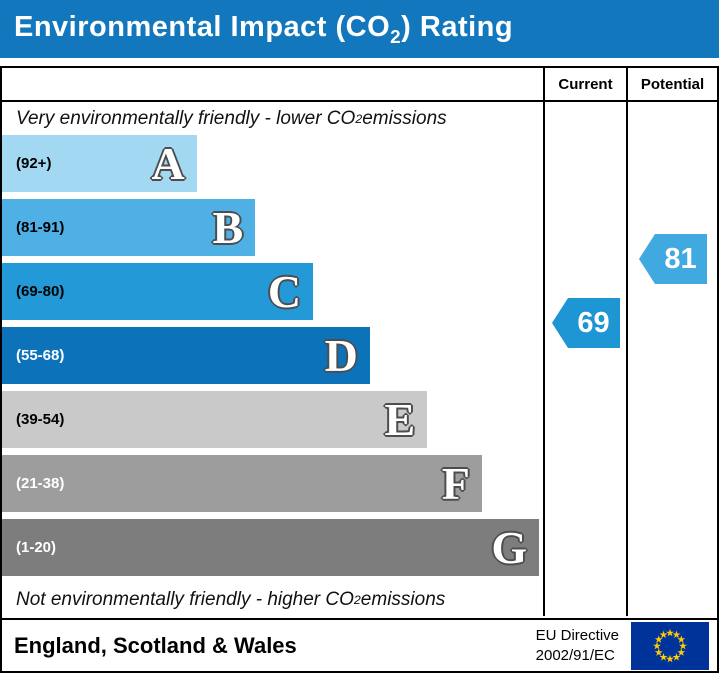 The image size is (719, 675). What do you see at coordinates (185, 599) in the screenshot?
I see `bottom-note-text: Not environmentally friendly - higher CO` at bounding box center [185, 599].